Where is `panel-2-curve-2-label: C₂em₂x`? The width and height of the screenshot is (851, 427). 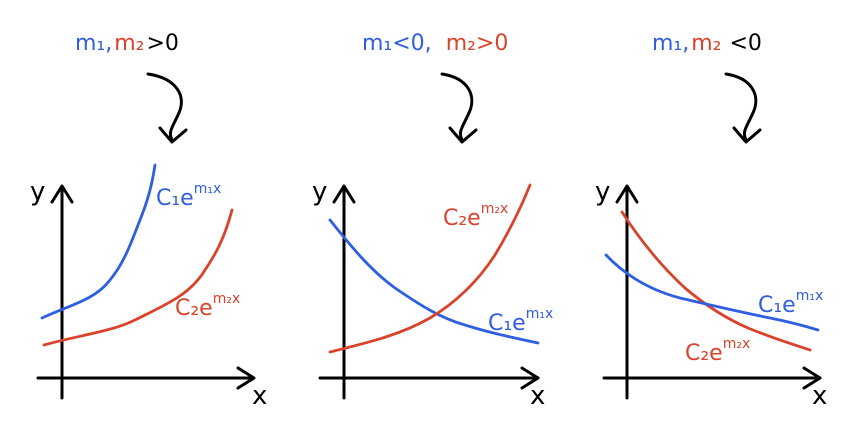
panel-2-curve-2-label: C₂em₂x is located at coordinates (475, 216).